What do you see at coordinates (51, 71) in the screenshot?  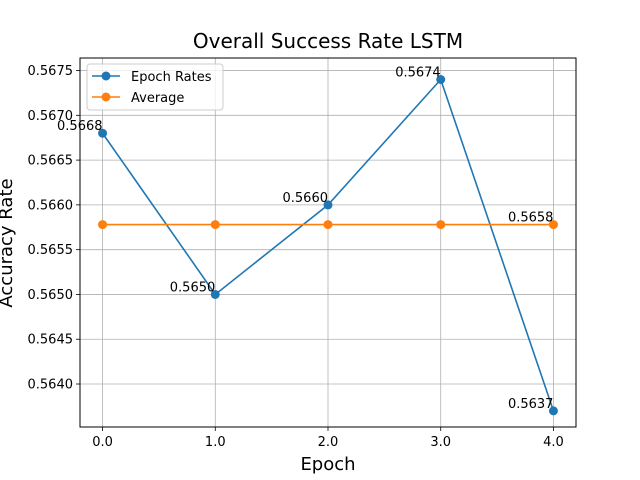 I see `y-tick-label: 0.5675` at bounding box center [51, 71].